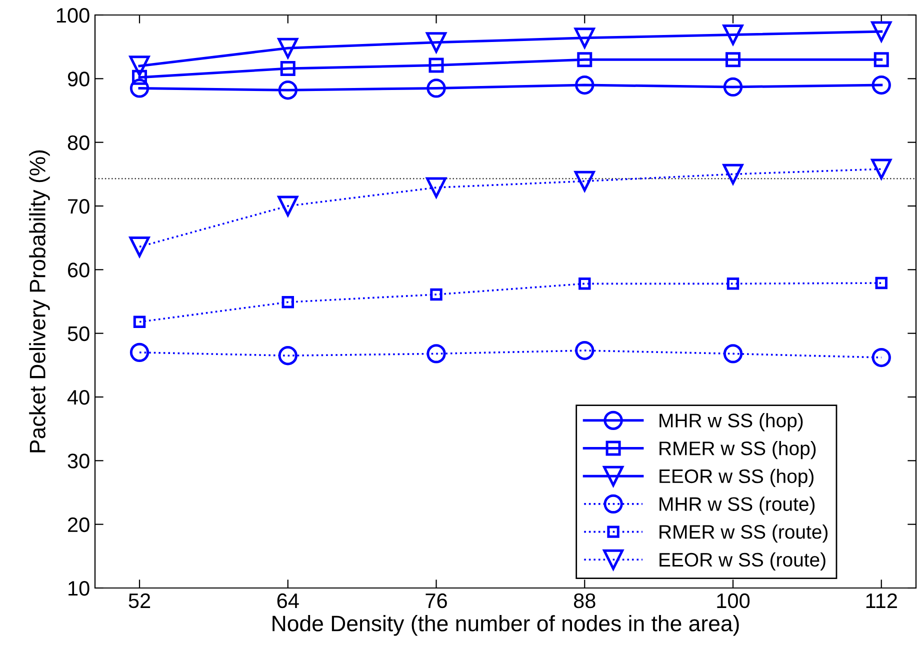 Image resolution: width=918 pixels, height=654 pixels. What do you see at coordinates (79, 524) in the screenshot?
I see `y-tick-label: 20` at bounding box center [79, 524].